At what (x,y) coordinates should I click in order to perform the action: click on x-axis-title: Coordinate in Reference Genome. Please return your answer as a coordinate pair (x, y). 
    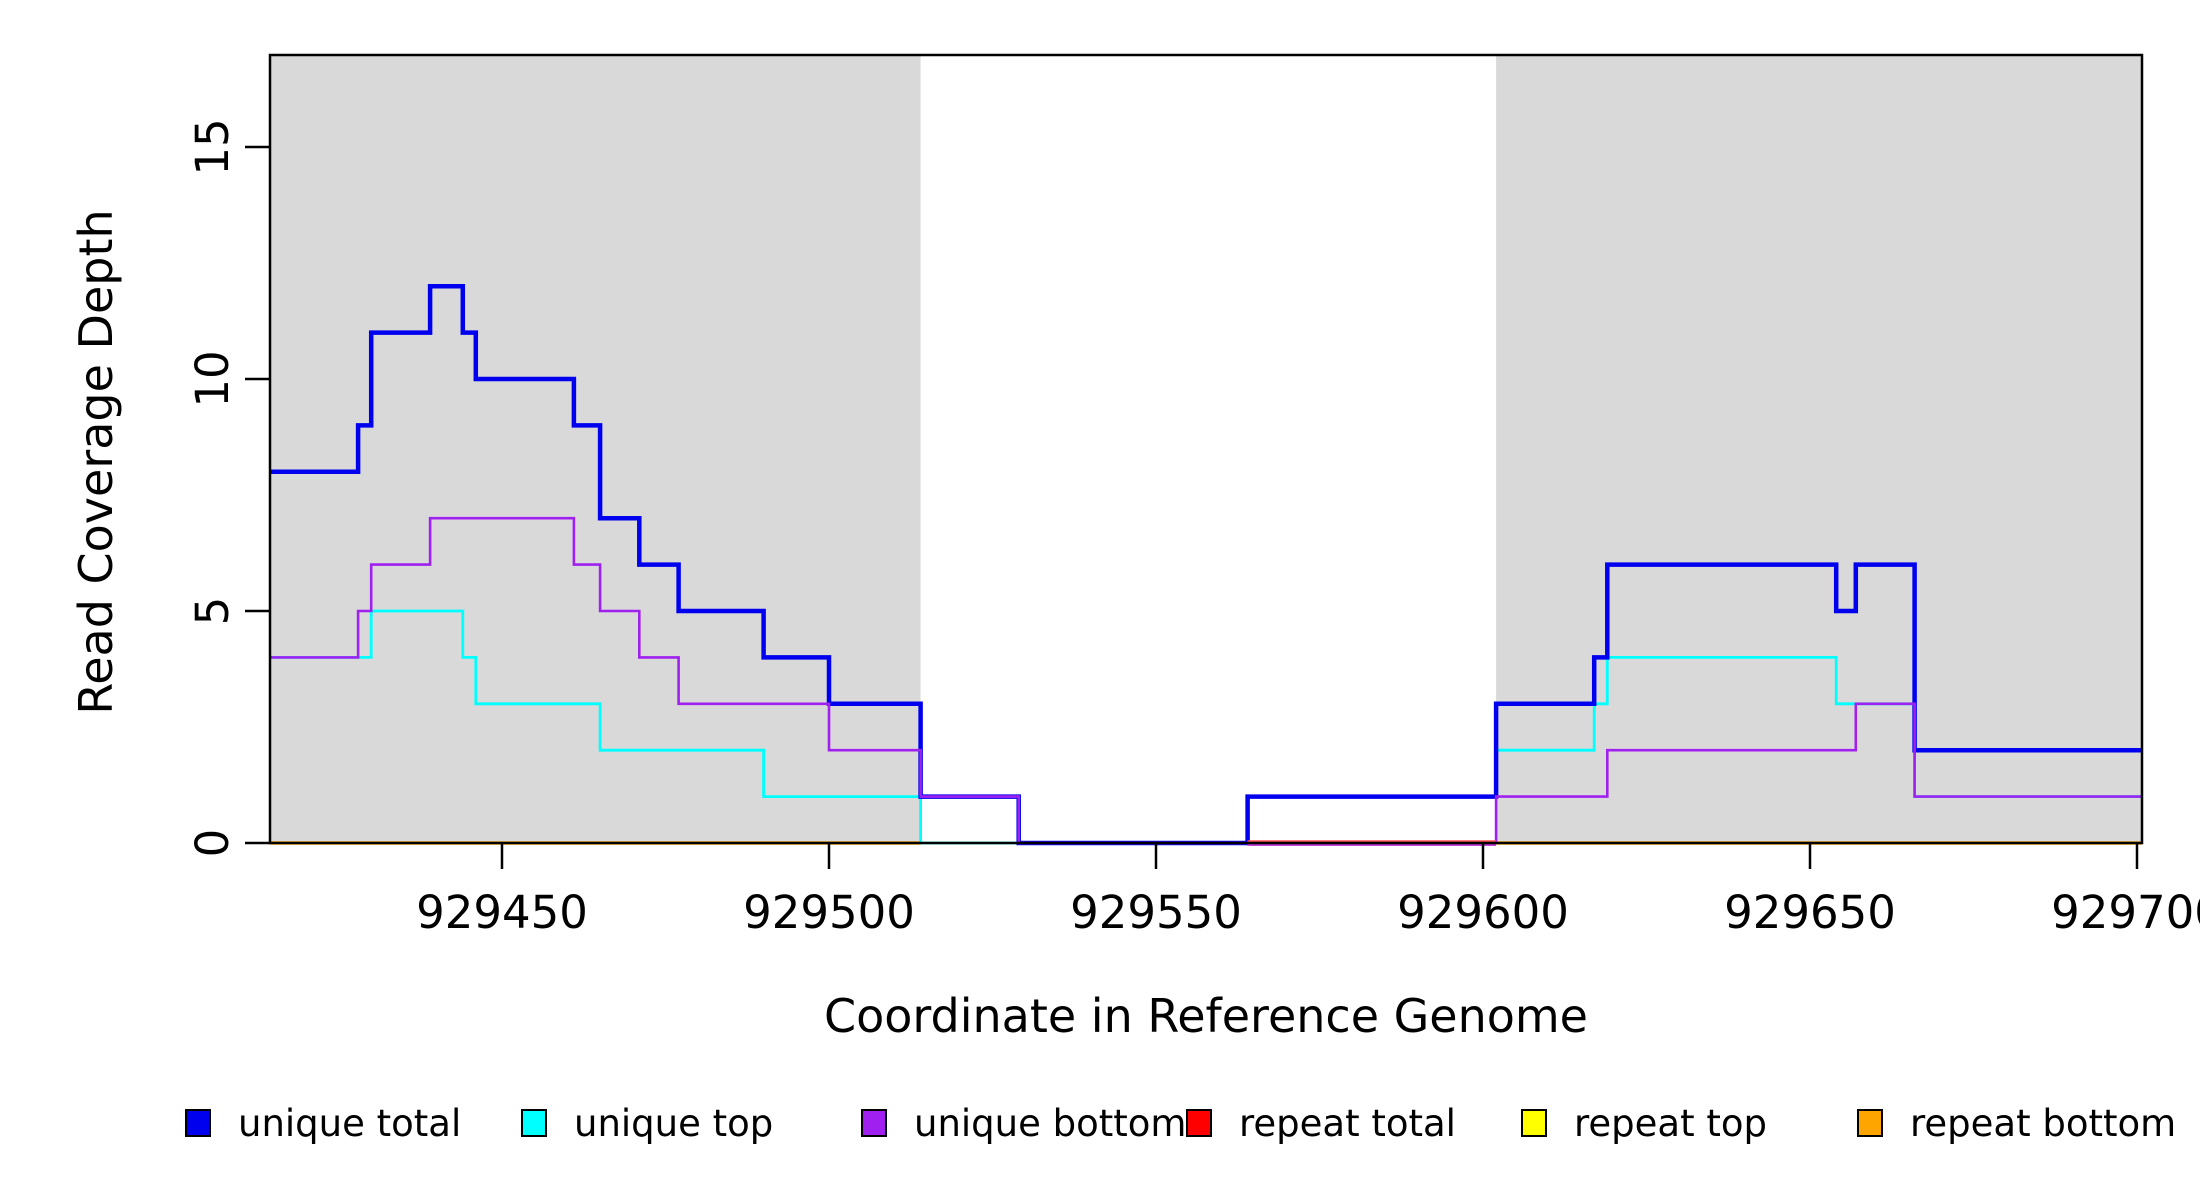
    Looking at the image, I should click on (1206, 1016).